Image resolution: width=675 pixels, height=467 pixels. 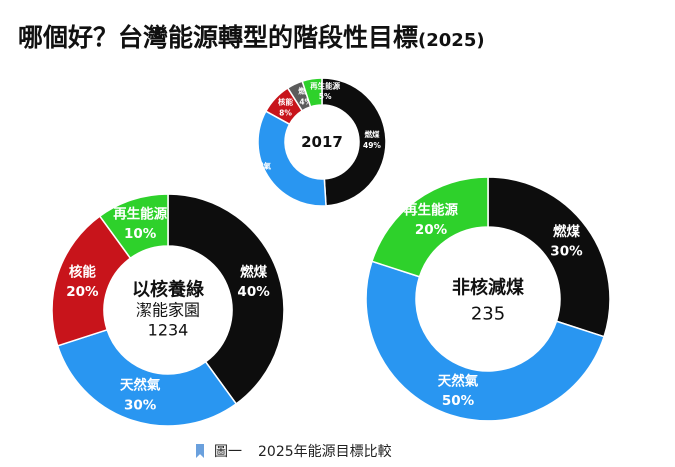 What do you see at coordinates (168, 310) in the screenshot?
I see `donut-center-label: 潔能家園` at bounding box center [168, 310].